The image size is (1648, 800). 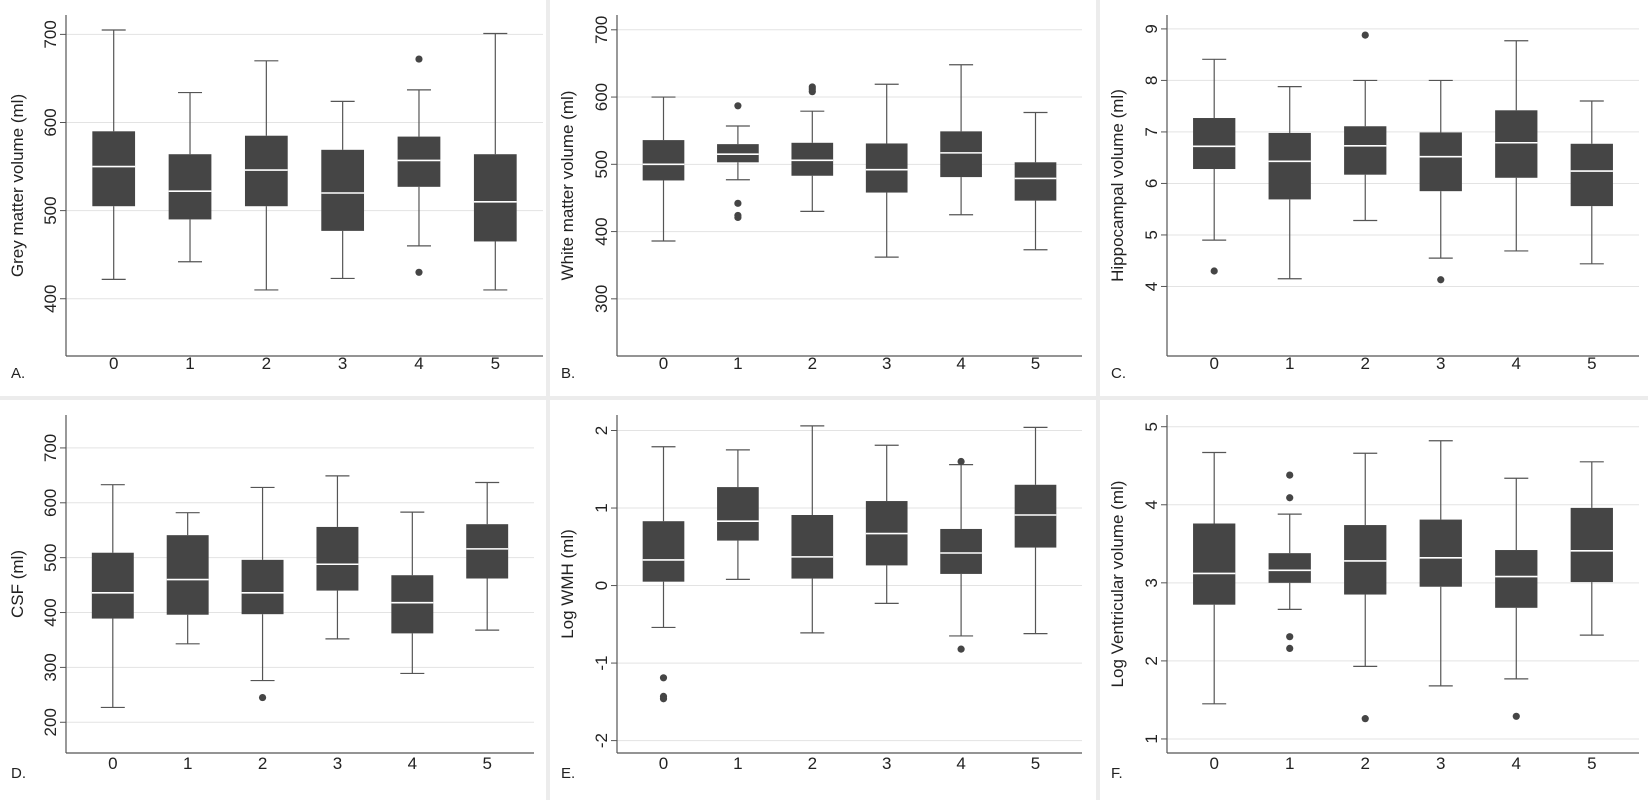 I want to click on y-axis-label: CSF (ml), so click(x=17, y=584).